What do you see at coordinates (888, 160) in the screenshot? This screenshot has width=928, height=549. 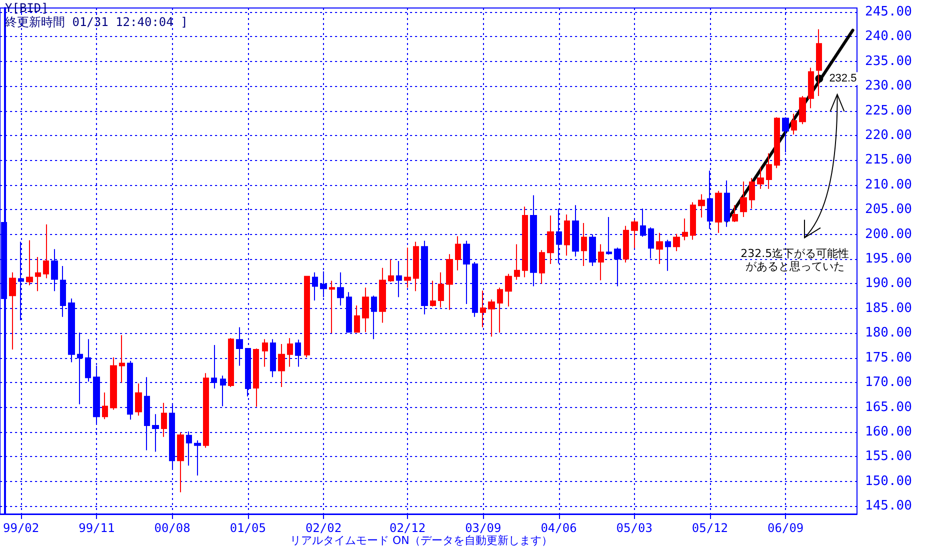 I see `y-tick-label: 215.00` at bounding box center [888, 160].